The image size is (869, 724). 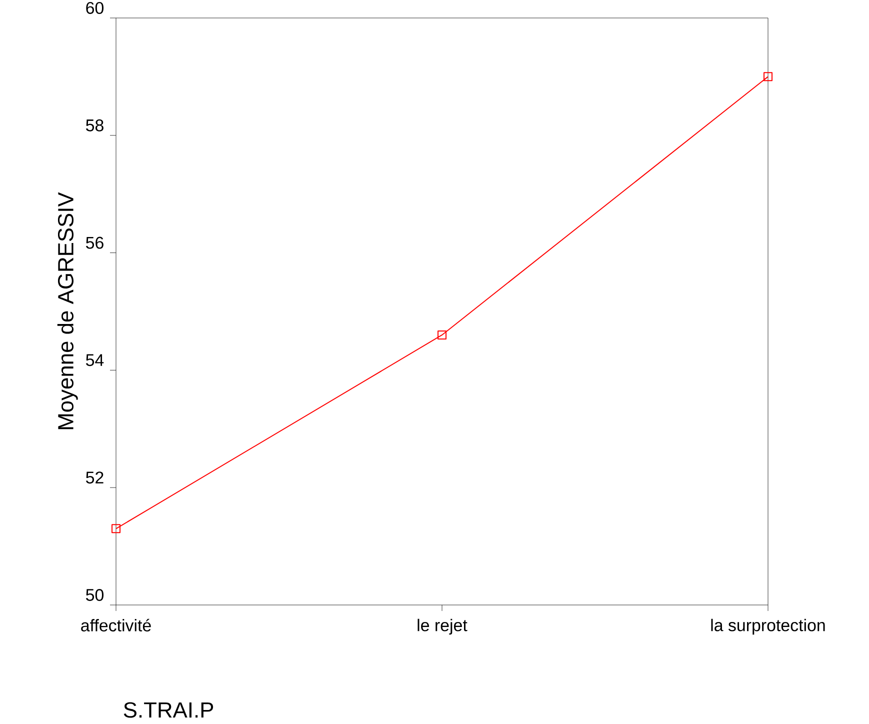 What do you see at coordinates (95, 125) in the screenshot?
I see `y-tick-label: 58` at bounding box center [95, 125].